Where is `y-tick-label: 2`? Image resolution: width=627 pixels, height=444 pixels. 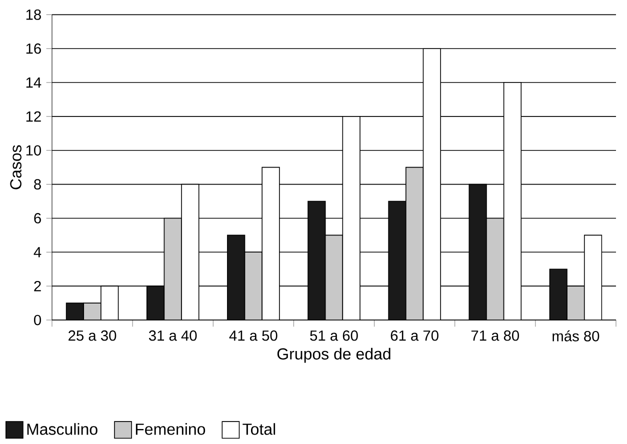 y-tick-label: 2 is located at coordinates (37, 286).